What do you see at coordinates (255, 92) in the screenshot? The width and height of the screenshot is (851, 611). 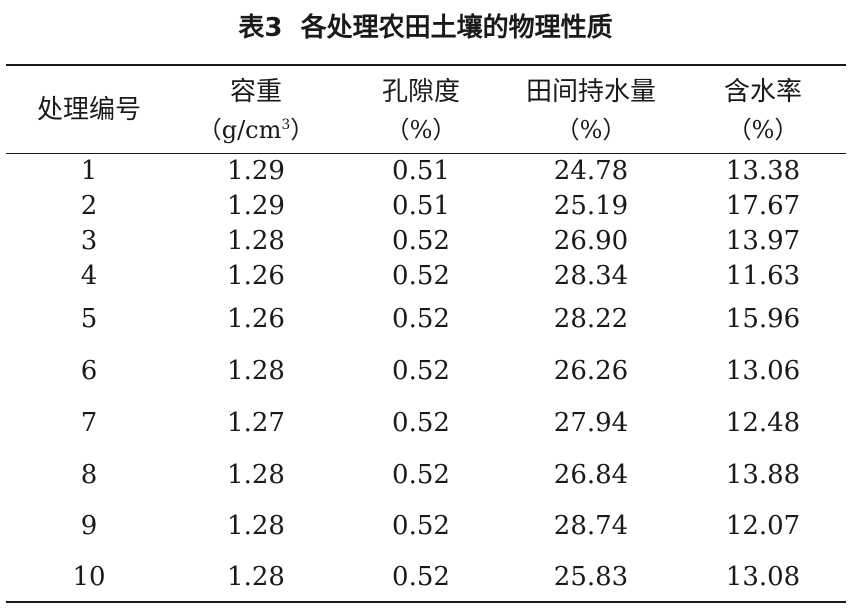 I see `header-bulk-density-label: 容重` at bounding box center [255, 92].